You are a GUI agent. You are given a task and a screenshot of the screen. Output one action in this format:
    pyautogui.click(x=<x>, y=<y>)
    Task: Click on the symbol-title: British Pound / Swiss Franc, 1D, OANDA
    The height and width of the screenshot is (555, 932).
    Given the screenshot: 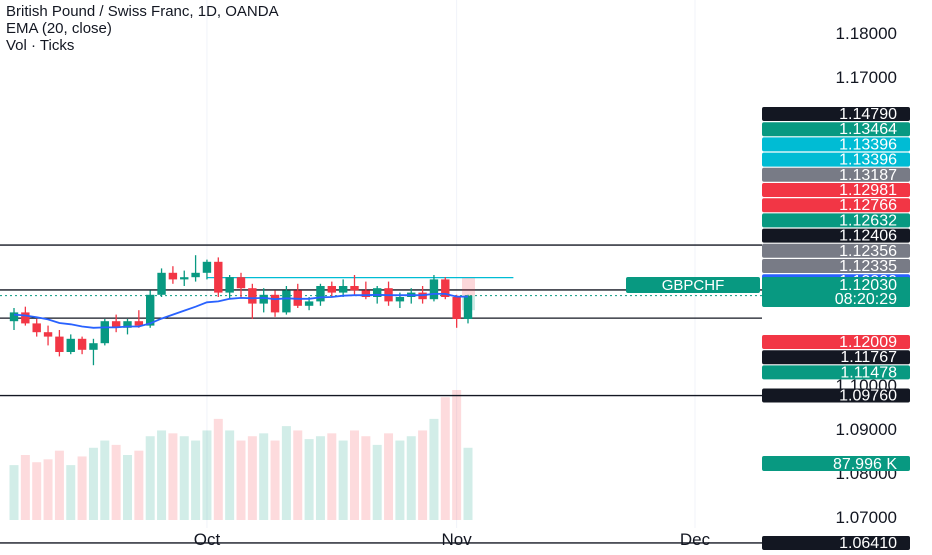 What is the action you would take?
    pyautogui.click(x=142, y=11)
    